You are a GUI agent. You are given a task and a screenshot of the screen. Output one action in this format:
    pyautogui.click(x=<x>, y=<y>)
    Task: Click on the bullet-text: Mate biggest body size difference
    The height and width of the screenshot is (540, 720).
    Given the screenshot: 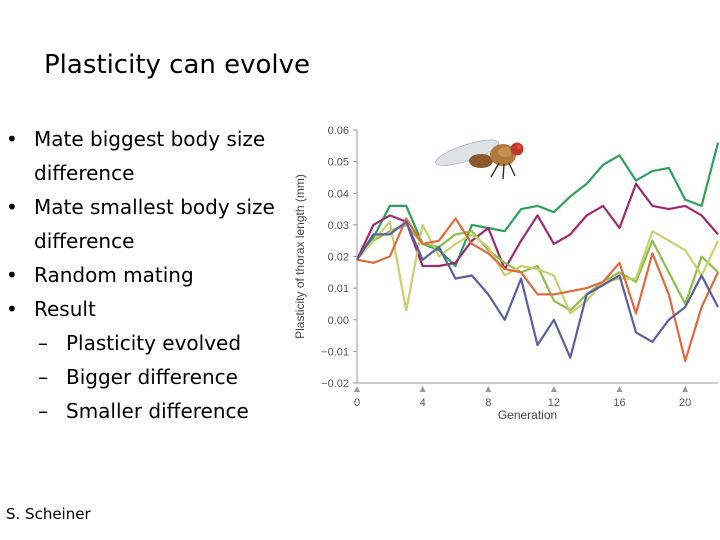 What is the action you would take?
    pyautogui.click(x=150, y=156)
    